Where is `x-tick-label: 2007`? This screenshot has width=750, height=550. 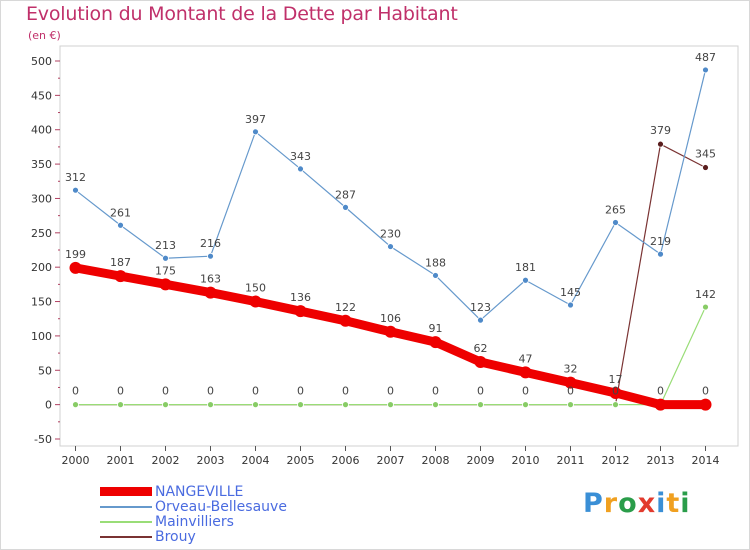 x-tick-label: 2007 is located at coordinates (391, 460).